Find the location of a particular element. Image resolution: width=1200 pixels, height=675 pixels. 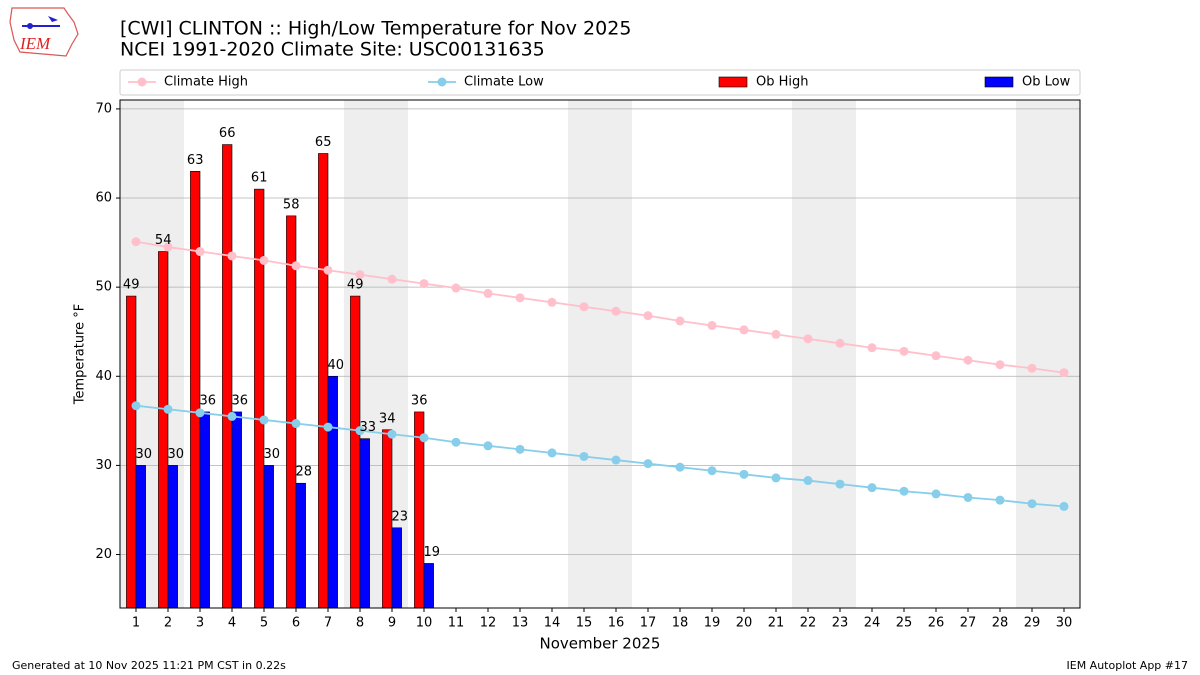

data-label: 40 is located at coordinates (336, 365).